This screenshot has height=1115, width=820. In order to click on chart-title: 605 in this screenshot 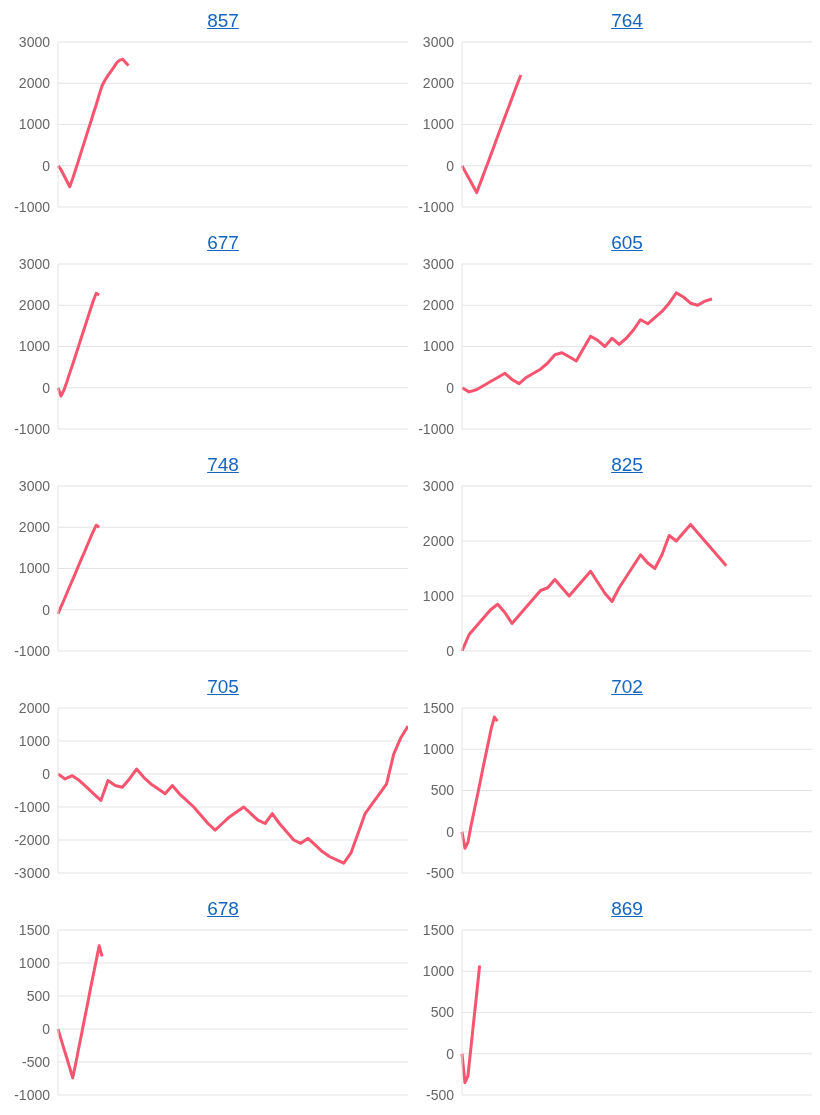, I will do `click(627, 243)`.